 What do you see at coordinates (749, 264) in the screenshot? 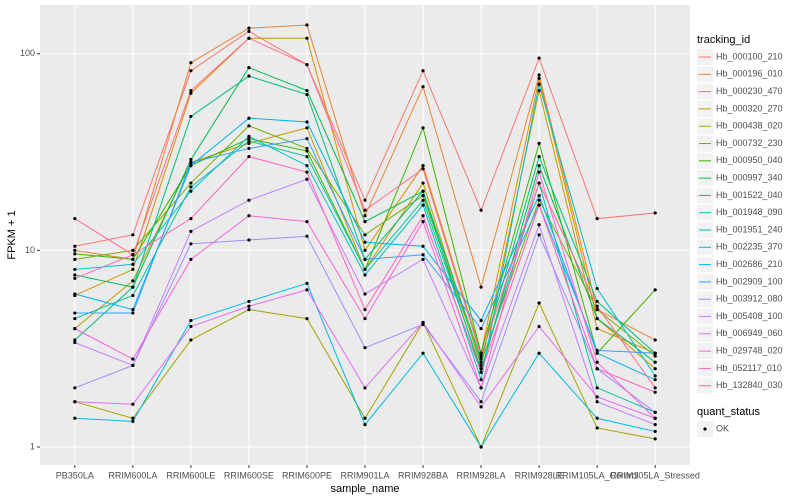
I see `legend-label: Hb_002686_210` at bounding box center [749, 264].